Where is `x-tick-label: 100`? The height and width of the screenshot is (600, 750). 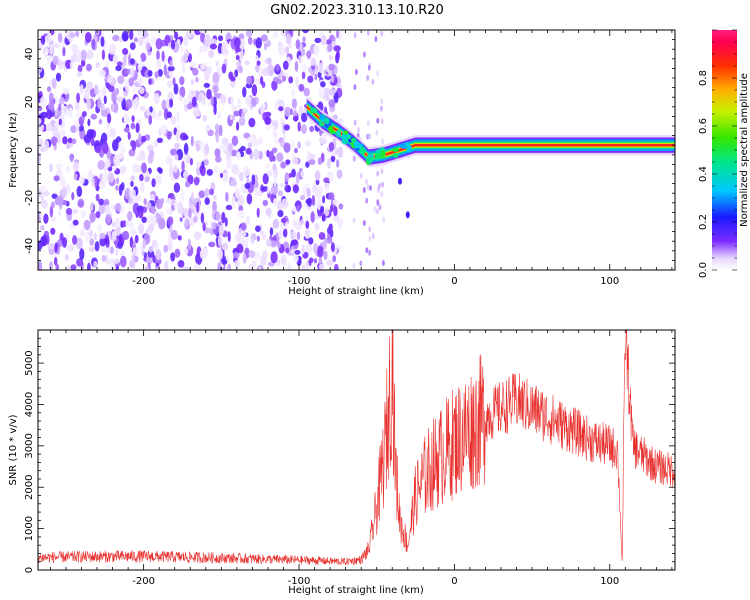 x-tick-label: 100 is located at coordinates (609, 281).